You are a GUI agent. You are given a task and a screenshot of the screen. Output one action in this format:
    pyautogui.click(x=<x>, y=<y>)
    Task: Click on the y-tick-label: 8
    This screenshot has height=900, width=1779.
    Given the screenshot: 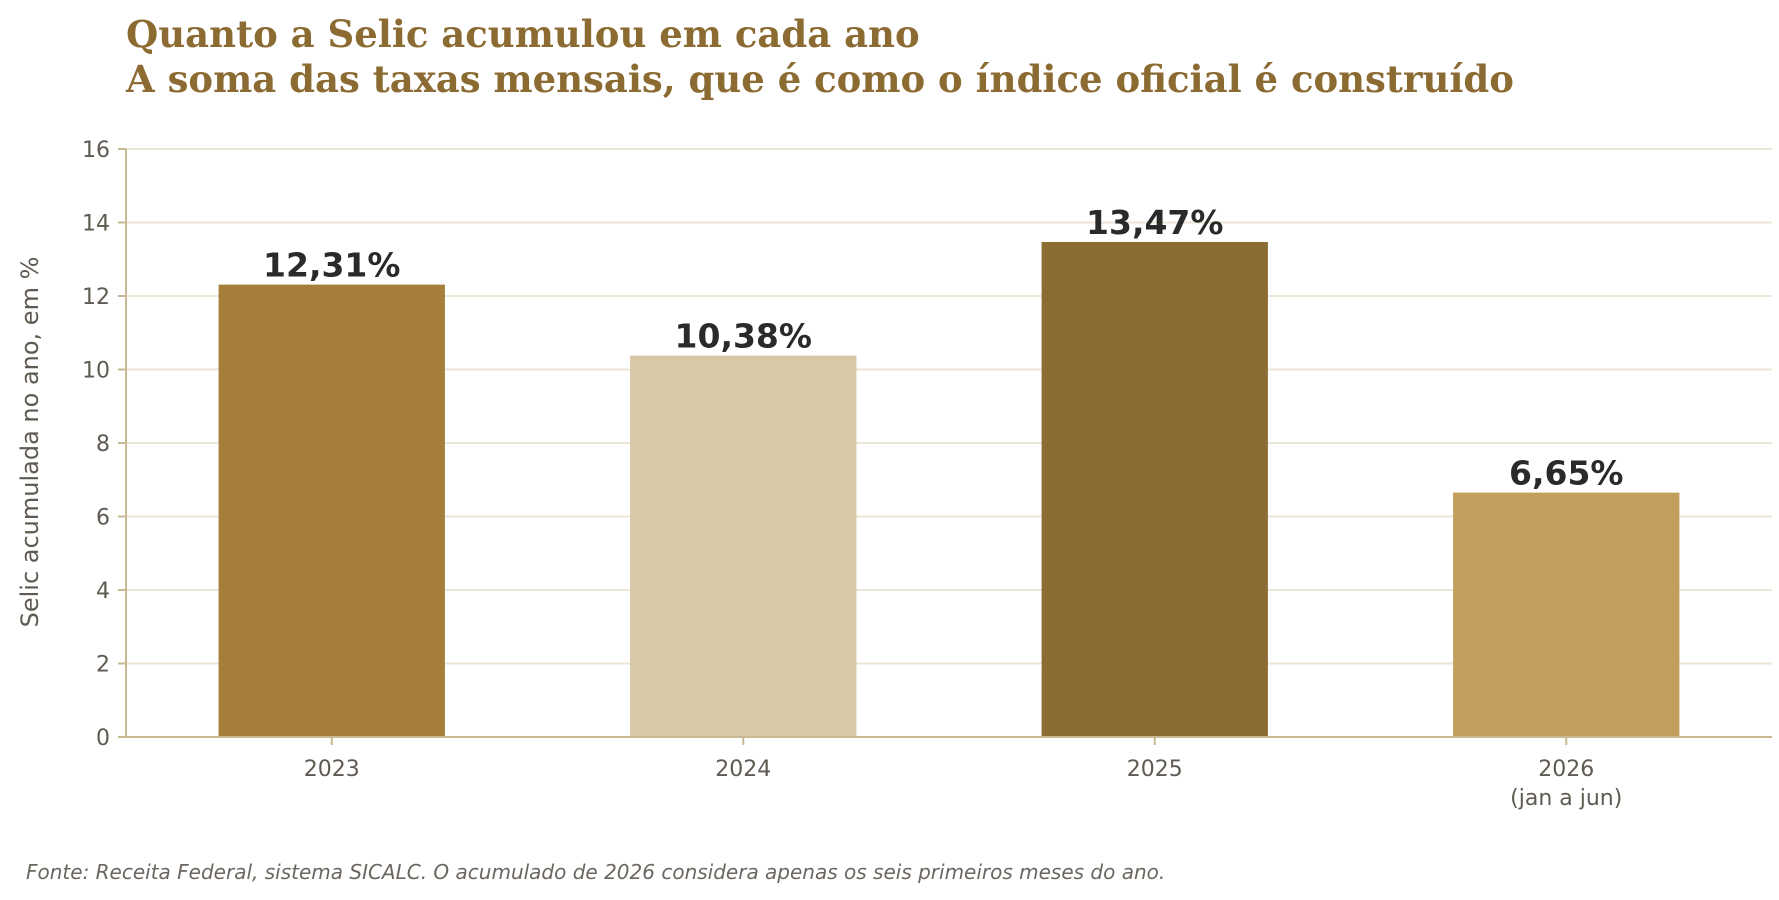 What is the action you would take?
    pyautogui.click(x=103, y=444)
    